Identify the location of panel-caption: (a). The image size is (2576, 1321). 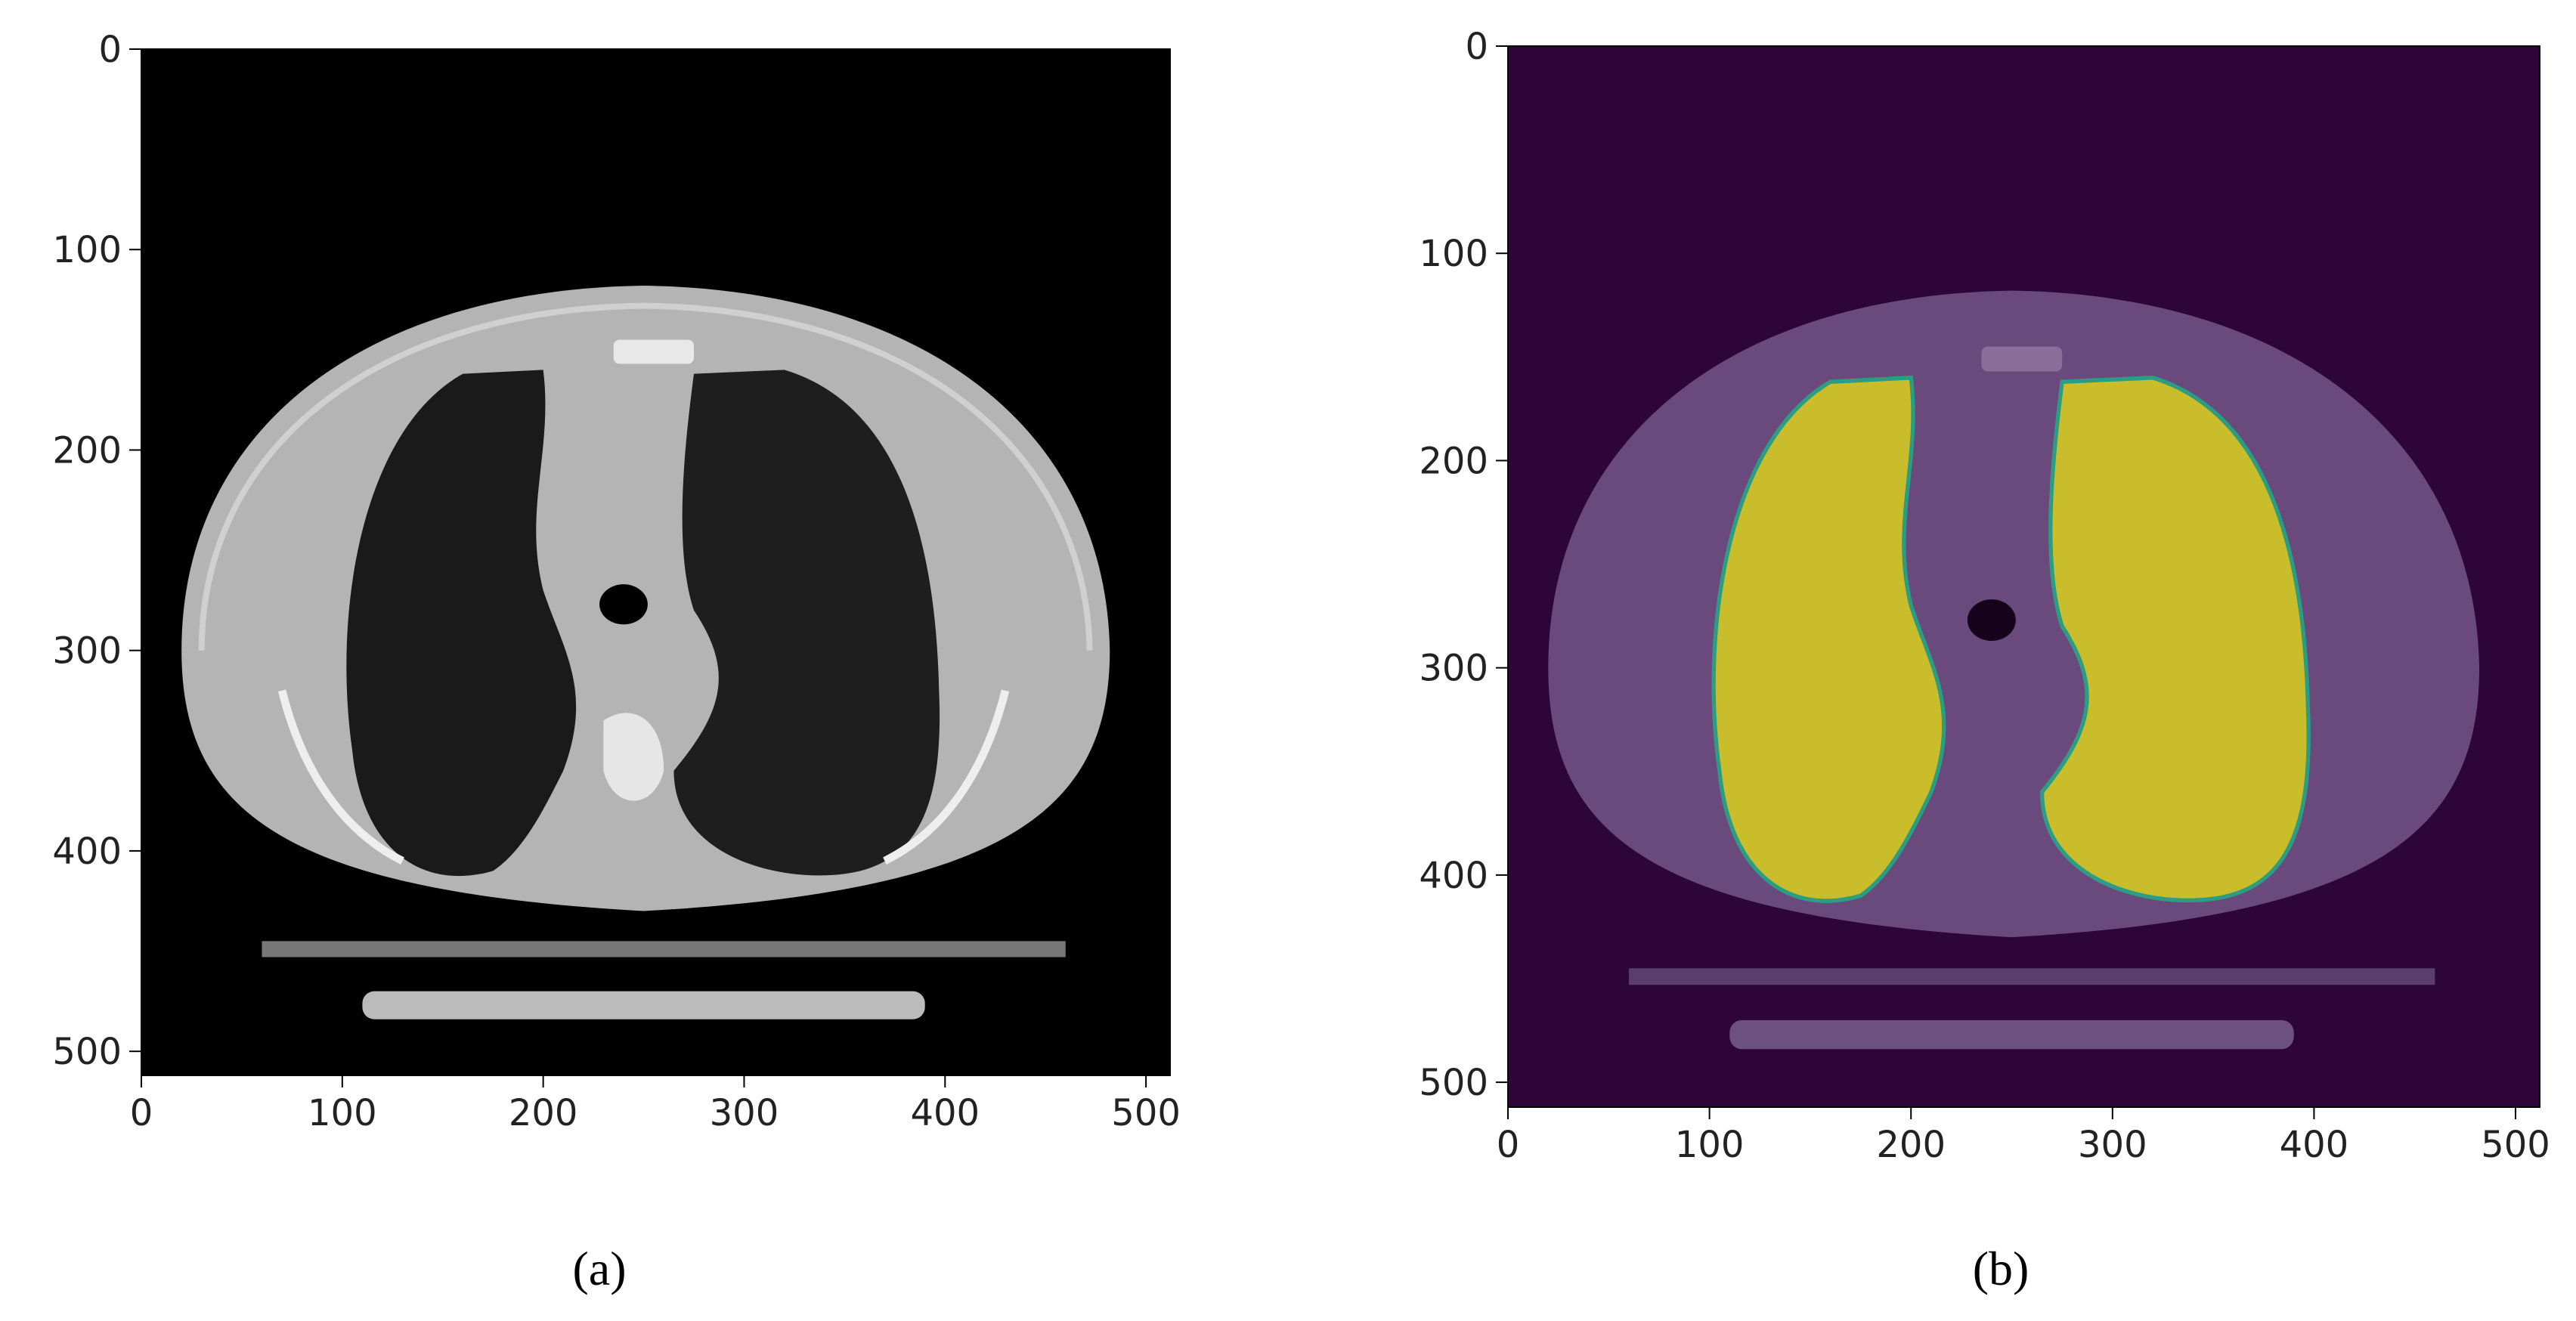
(599, 1268).